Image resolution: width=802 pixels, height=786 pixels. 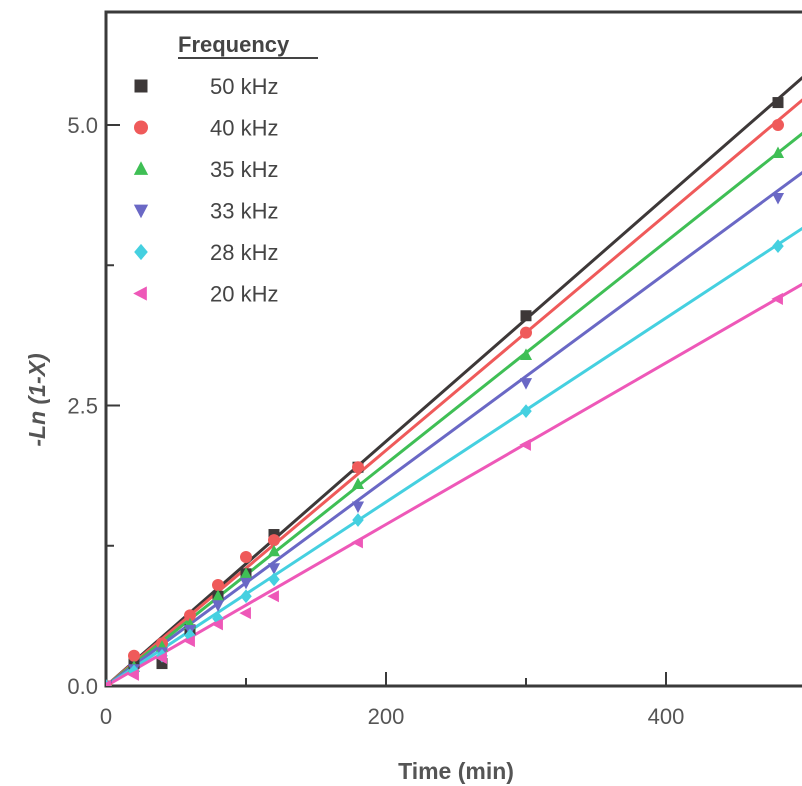 What do you see at coordinates (82, 686) in the screenshot?
I see `y-tick-label: 0.0` at bounding box center [82, 686].